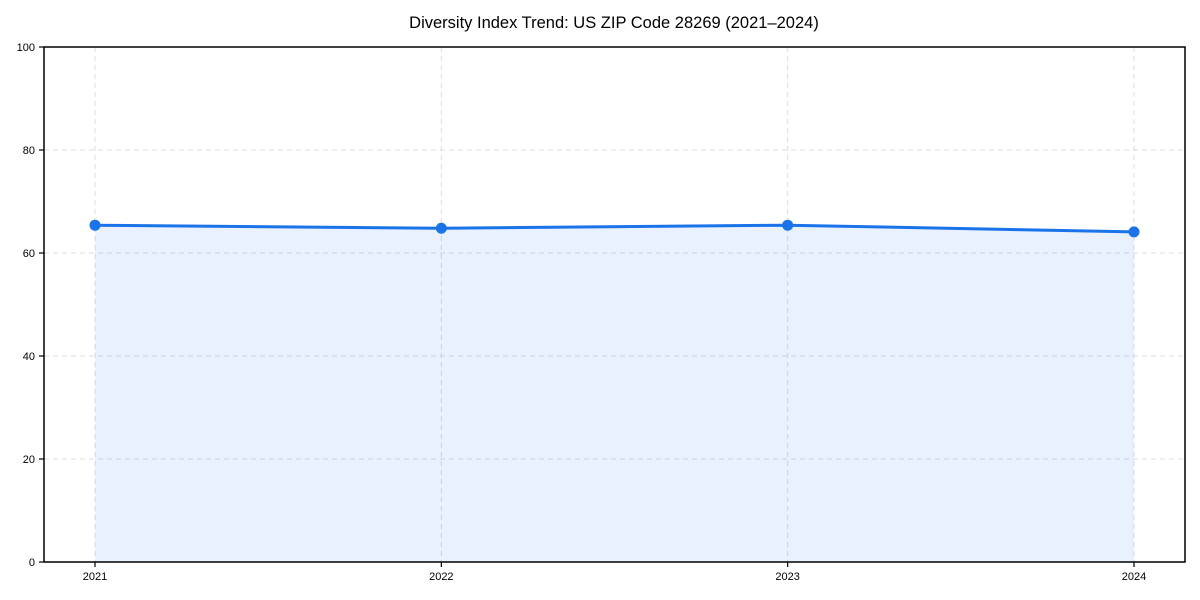 The width and height of the screenshot is (1200, 600). Describe the element at coordinates (29, 460) in the screenshot. I see `y-tick-label: 20` at that location.